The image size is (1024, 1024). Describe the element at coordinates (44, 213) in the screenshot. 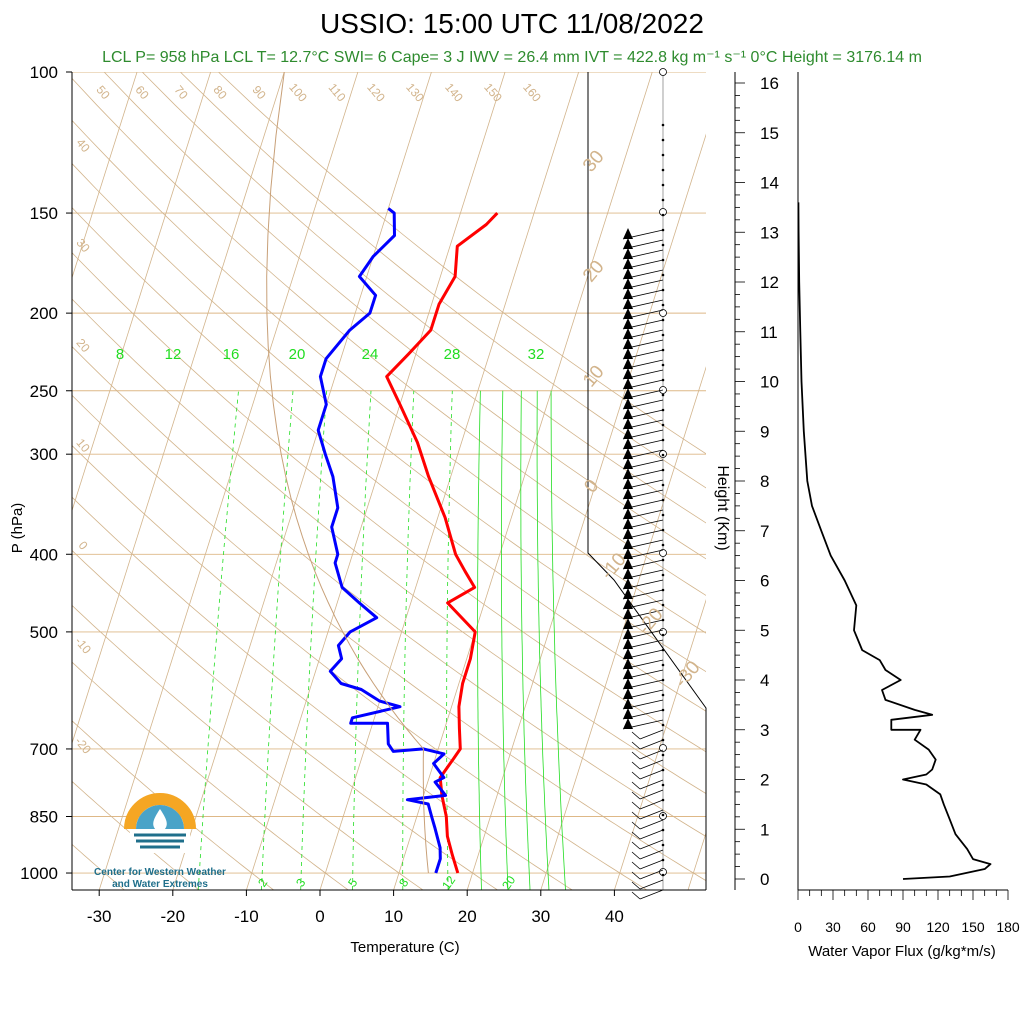

I see `y-tick-label: 150` at that location.